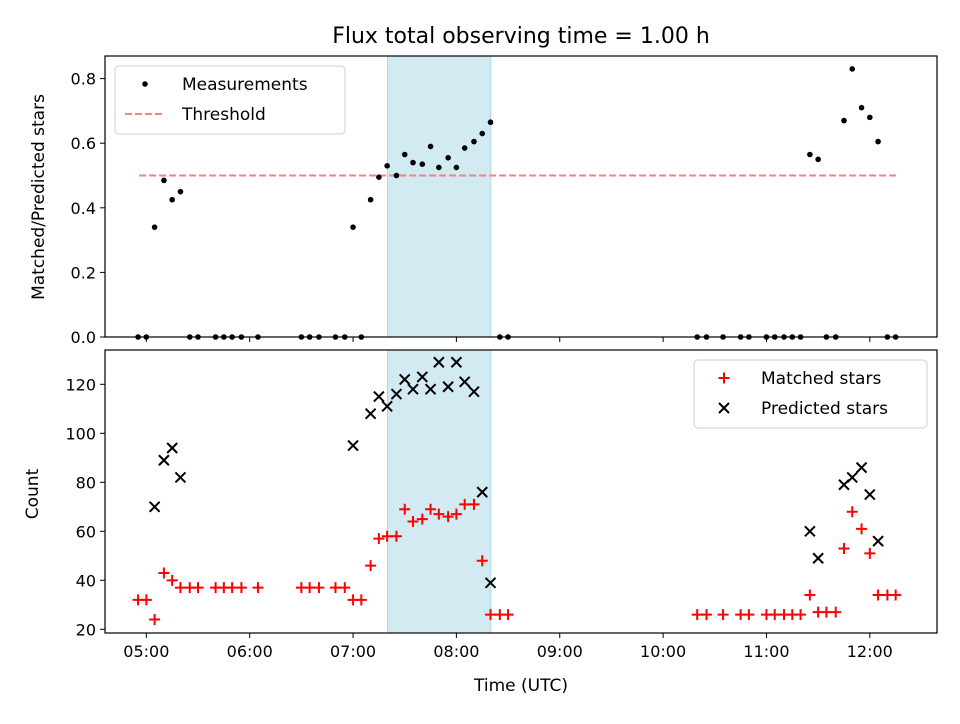  Describe the element at coordinates (824, 409) in the screenshot. I see `legend-label: Predicted stars` at that location.